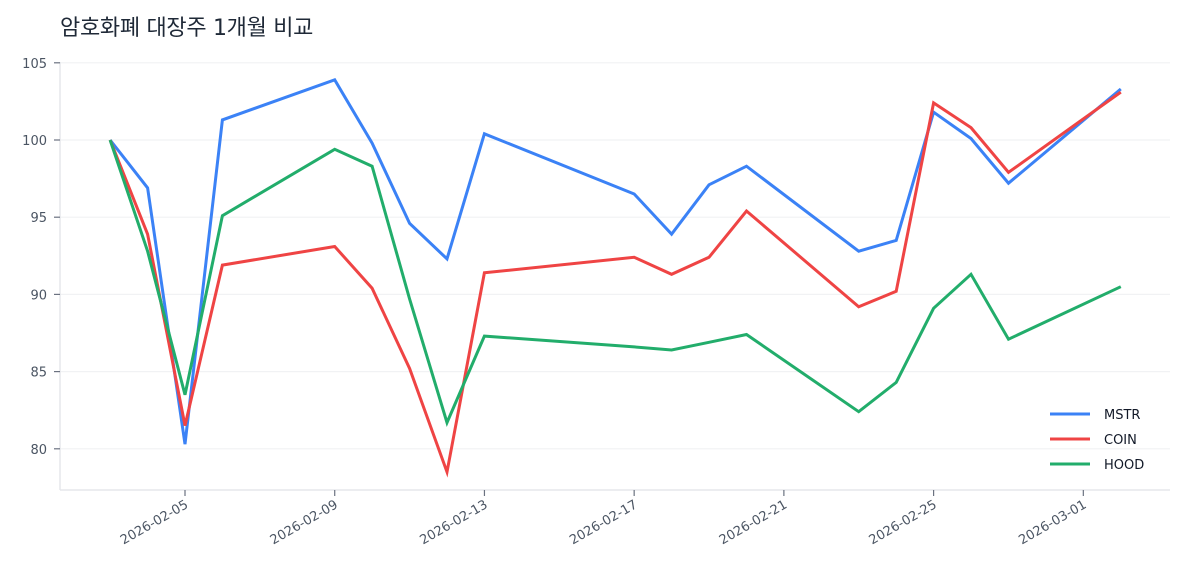 This screenshot has height=585, width=1185. What do you see at coordinates (34, 141) in the screenshot?
I see `y-tick-label: 100` at bounding box center [34, 141].